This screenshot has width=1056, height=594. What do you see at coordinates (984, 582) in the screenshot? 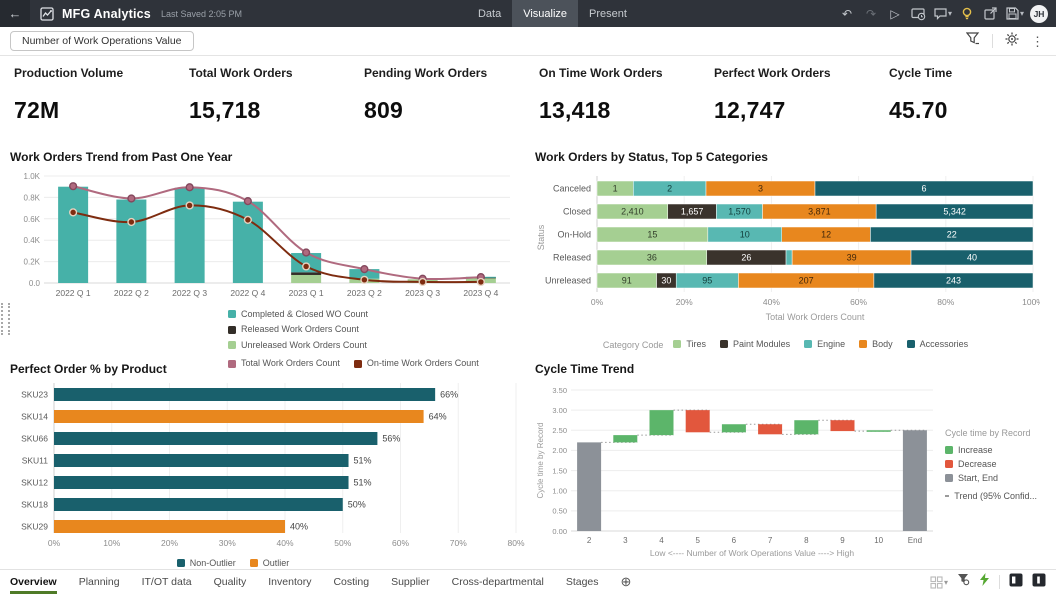
I see `spark-lightning-icon` at bounding box center [984, 582].